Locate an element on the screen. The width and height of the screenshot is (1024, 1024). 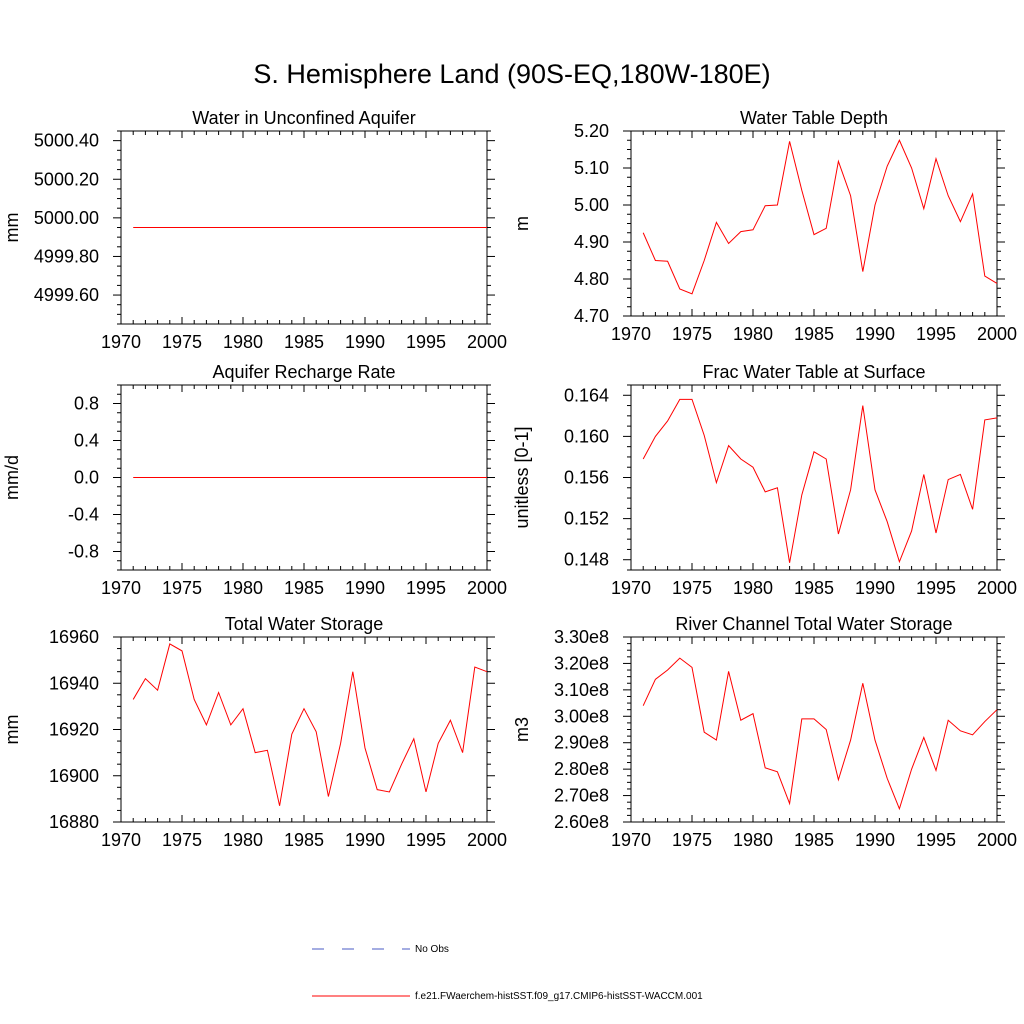
y-tick-label: 16960 is located at coordinates (74, 637).